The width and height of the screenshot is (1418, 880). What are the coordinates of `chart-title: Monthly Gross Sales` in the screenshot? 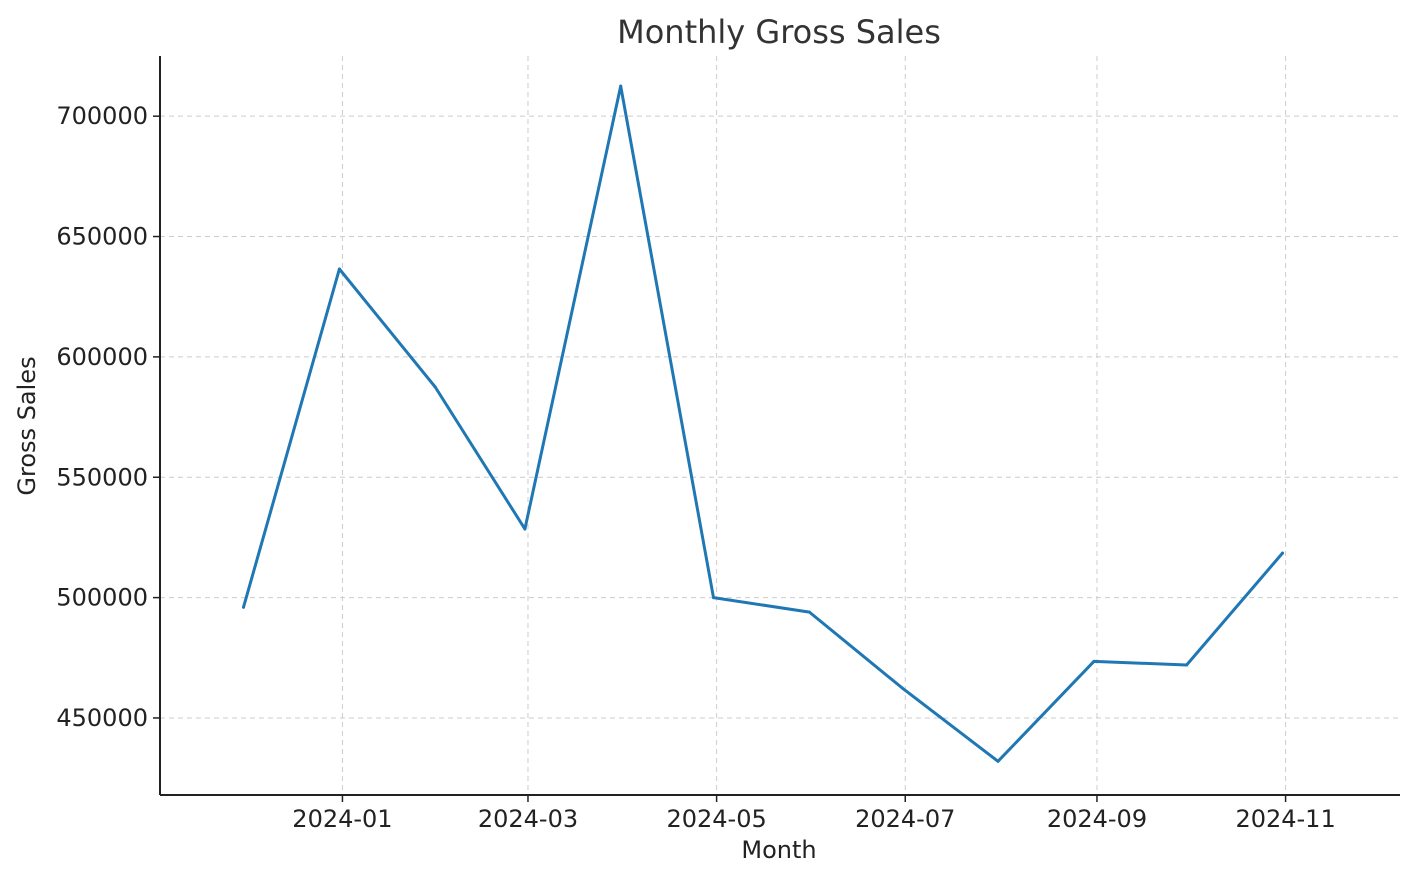 It's located at (779, 32).